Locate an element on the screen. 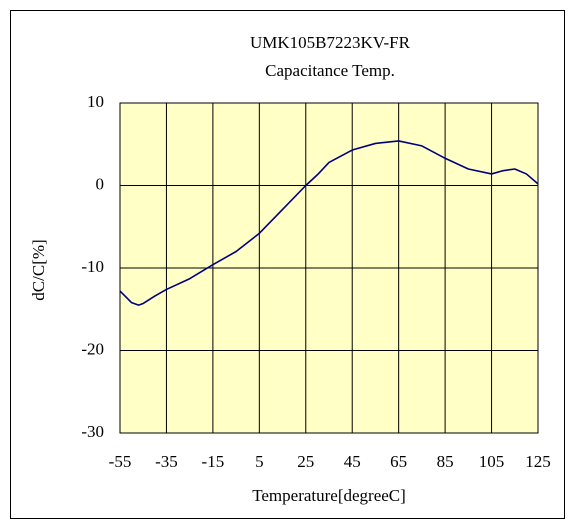  x-tick-label: 85 is located at coordinates (445, 461).